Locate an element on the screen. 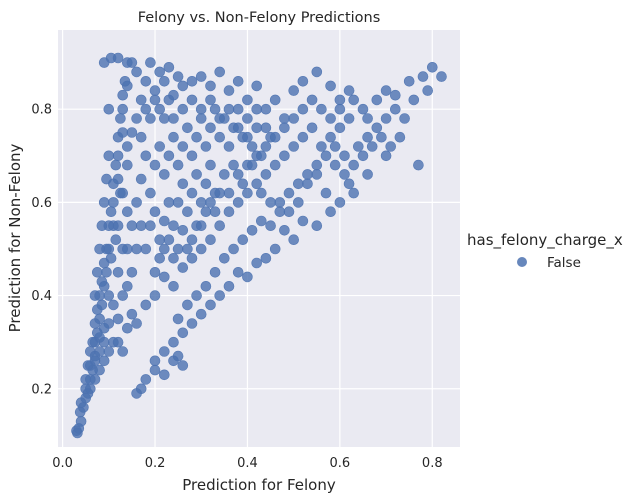  y-tick-labels: 0.2 0.4 0.6 0.8 is located at coordinates (41, 250).